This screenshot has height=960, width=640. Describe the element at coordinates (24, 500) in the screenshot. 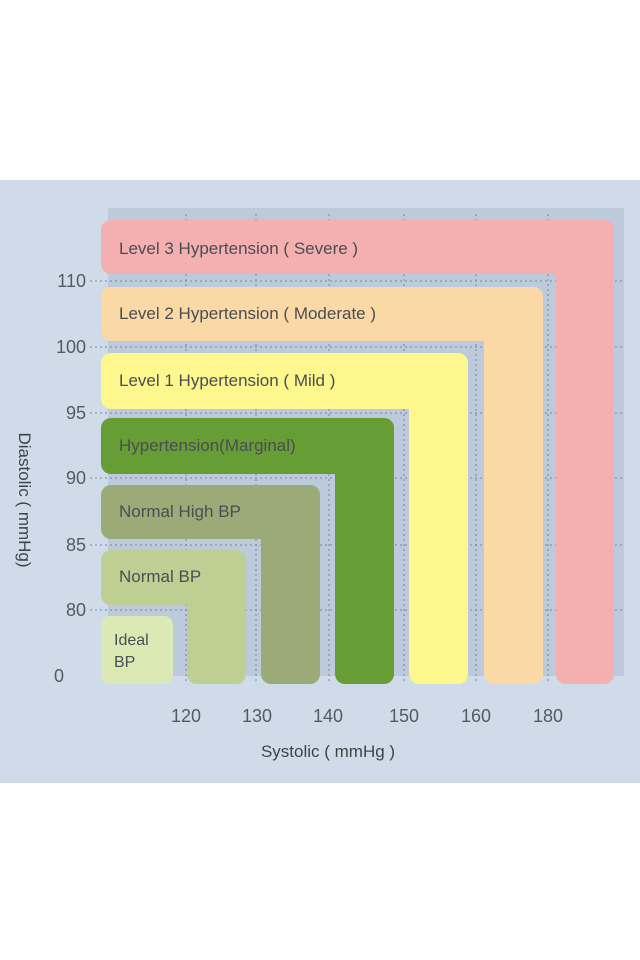

I see `y-axis-label: Diastolic ( mmHg)` at that location.